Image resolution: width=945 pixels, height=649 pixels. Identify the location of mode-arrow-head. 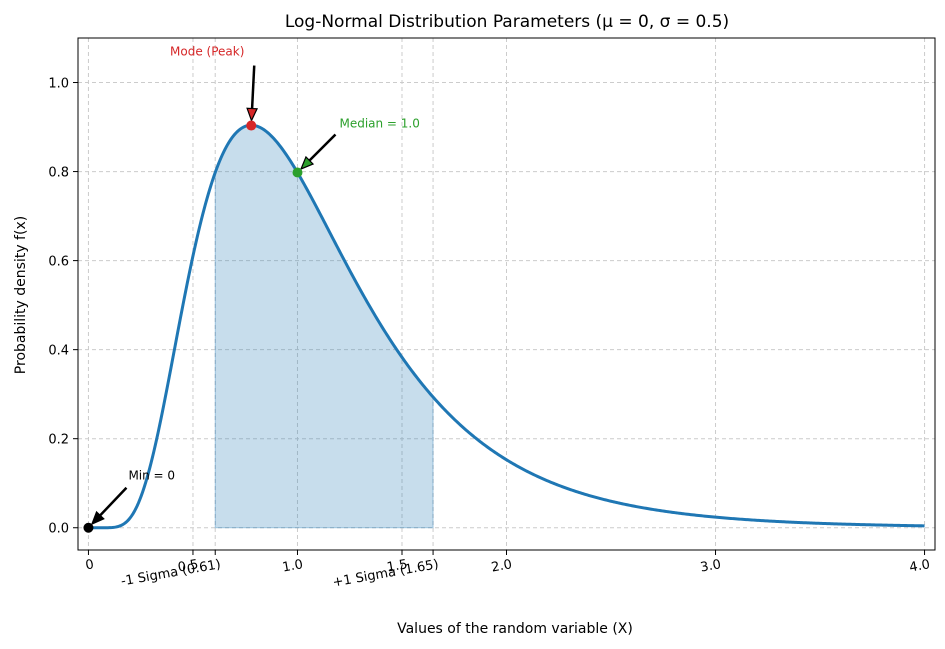
(252, 115).